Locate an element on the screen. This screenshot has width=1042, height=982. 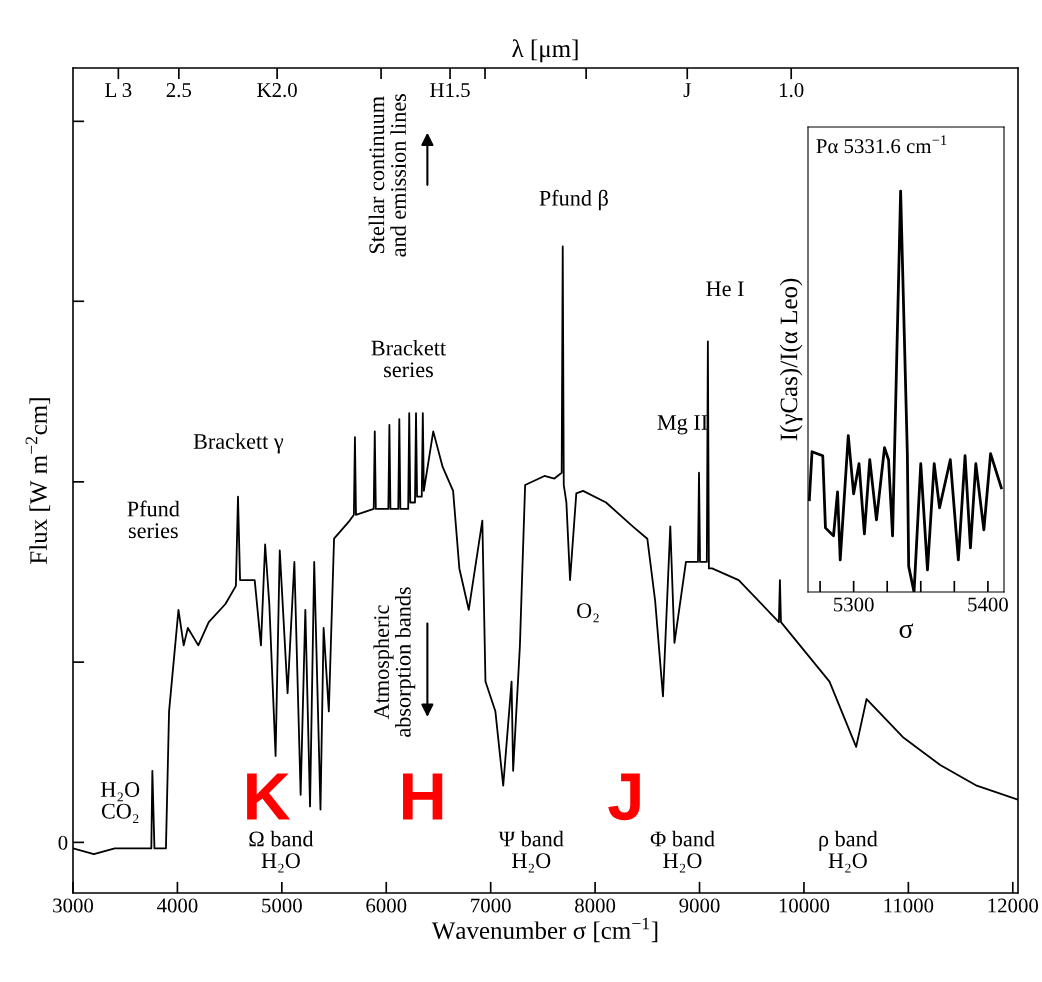
text: 1.0 is located at coordinates (792, 90).